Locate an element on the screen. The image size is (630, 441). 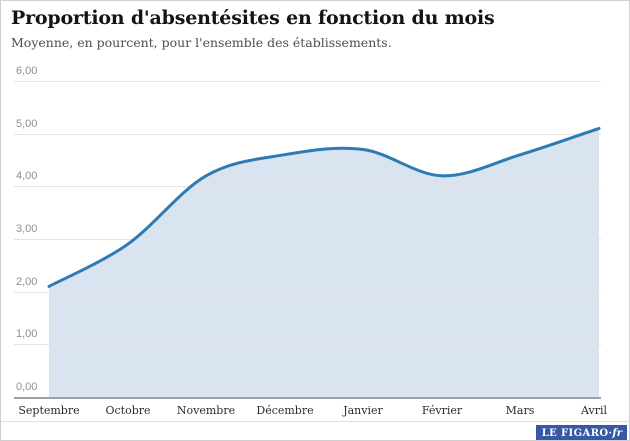
y-tick-label: 4,00 is located at coordinates (27, 176).